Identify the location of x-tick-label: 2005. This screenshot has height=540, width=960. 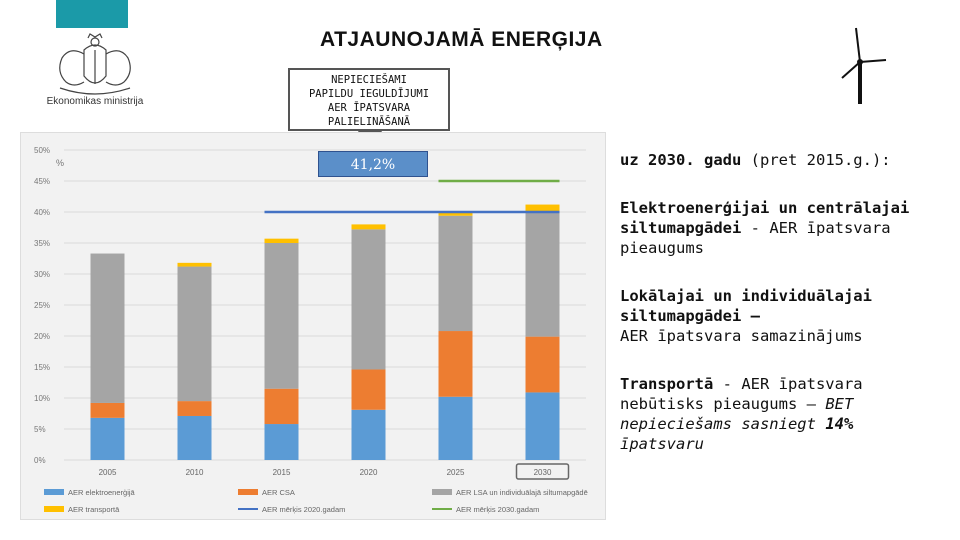
(108, 472).